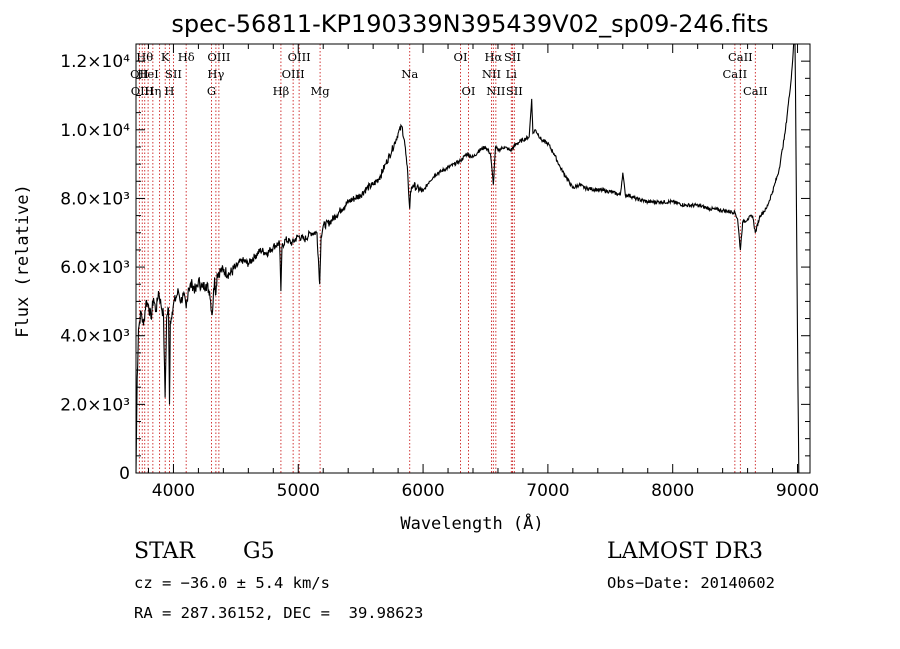 Image resolution: width=900 pixels, height=649 pixels. What do you see at coordinates (471, 523) in the screenshot?
I see `x-axis-label: Wavelength (Å)` at bounding box center [471, 523].